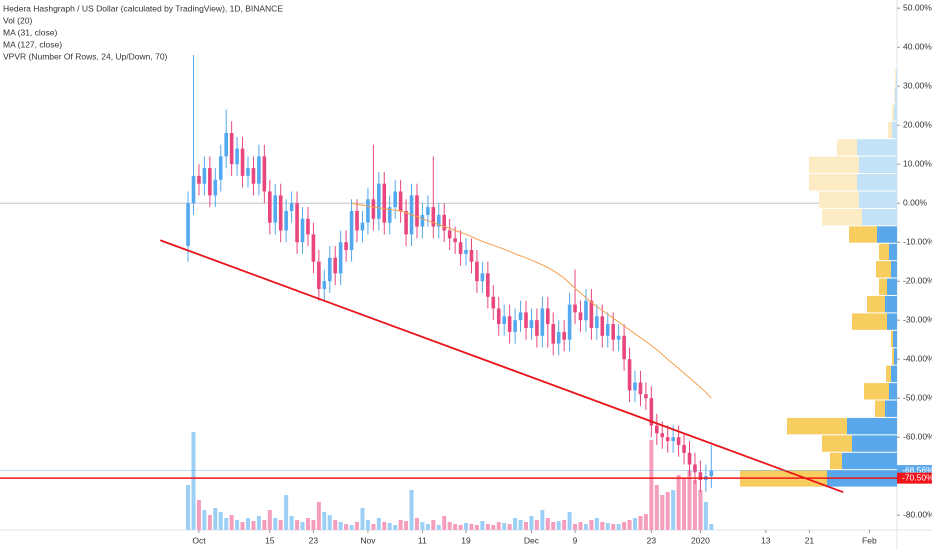 The image size is (932, 550). What do you see at coordinates (917, 397) in the screenshot?
I see `y-tick-label: -50.00%` at bounding box center [917, 397].